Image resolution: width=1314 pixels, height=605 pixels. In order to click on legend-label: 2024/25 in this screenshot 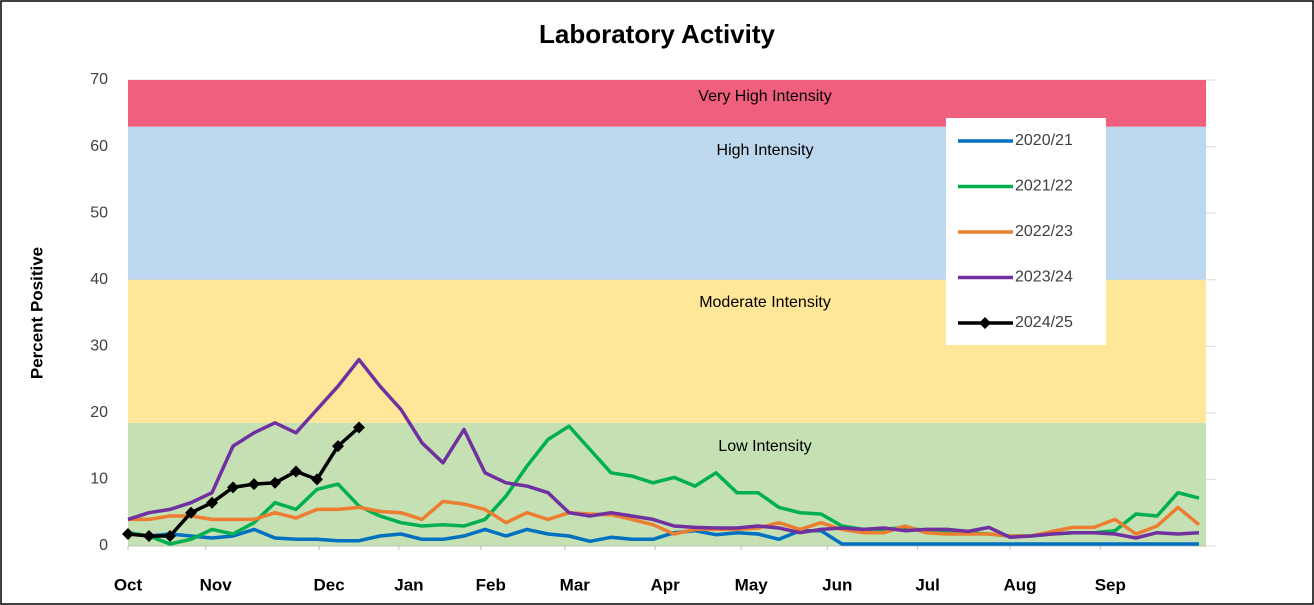, I will do `click(1044, 322)`.